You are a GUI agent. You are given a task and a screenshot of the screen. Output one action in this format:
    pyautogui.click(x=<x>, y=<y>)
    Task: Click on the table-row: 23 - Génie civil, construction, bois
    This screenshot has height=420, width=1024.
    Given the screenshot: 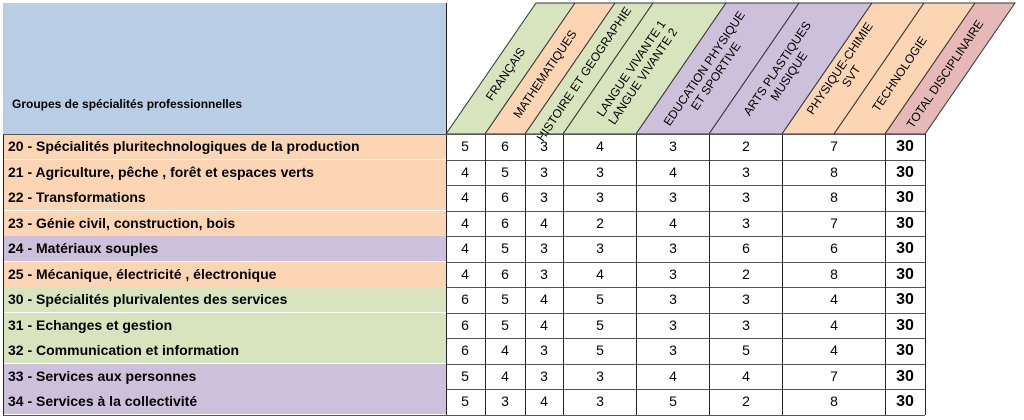 What is the action you would take?
    pyautogui.click(x=224, y=223)
    